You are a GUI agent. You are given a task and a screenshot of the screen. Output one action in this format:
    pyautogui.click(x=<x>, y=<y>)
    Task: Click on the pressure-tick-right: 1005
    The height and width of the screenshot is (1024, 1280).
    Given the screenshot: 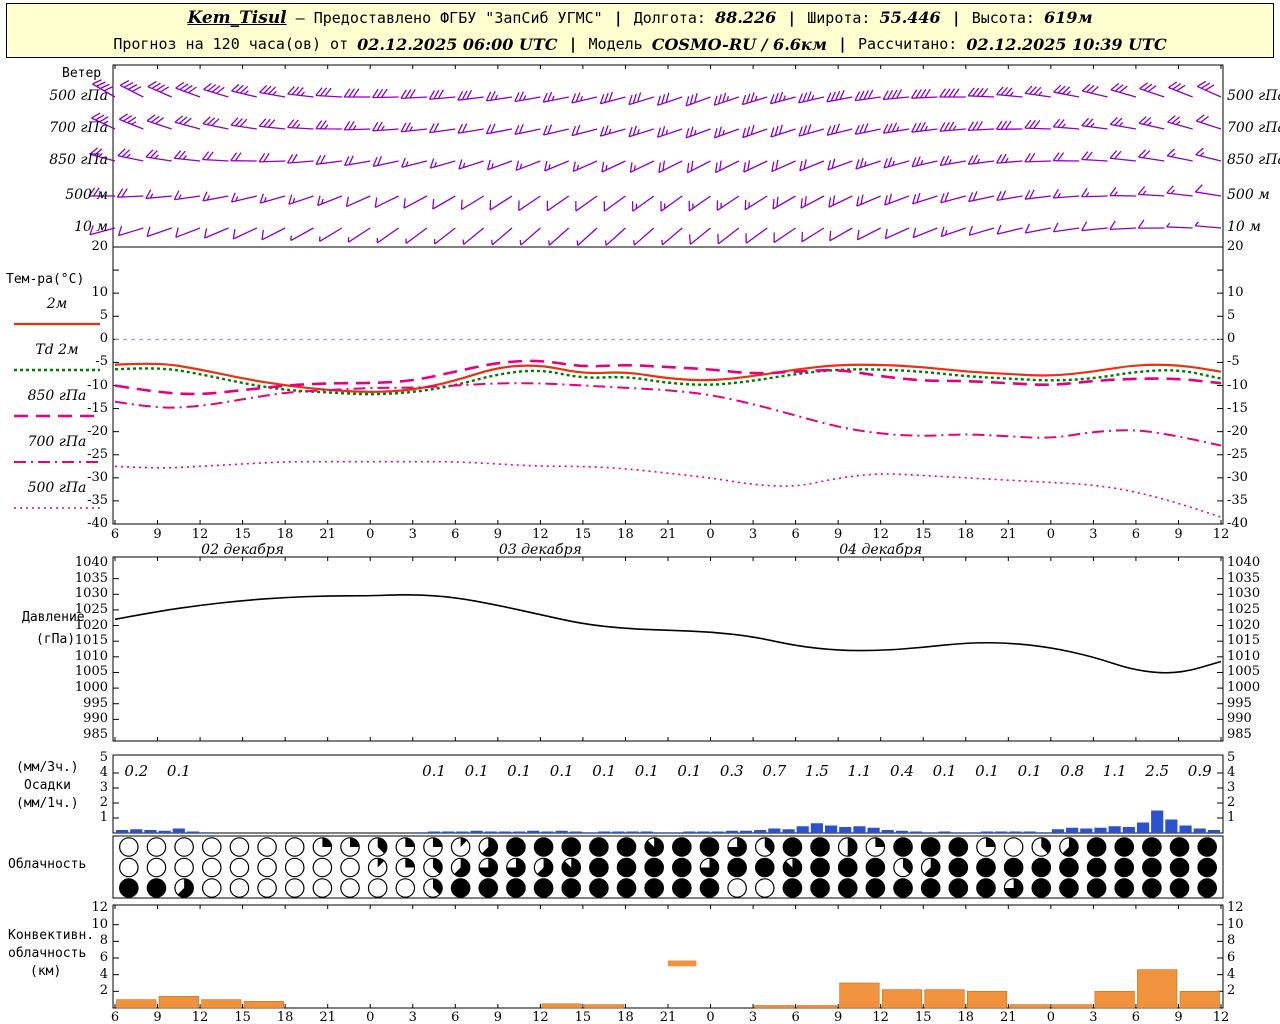 What is the action you would take?
    pyautogui.click(x=1244, y=672)
    